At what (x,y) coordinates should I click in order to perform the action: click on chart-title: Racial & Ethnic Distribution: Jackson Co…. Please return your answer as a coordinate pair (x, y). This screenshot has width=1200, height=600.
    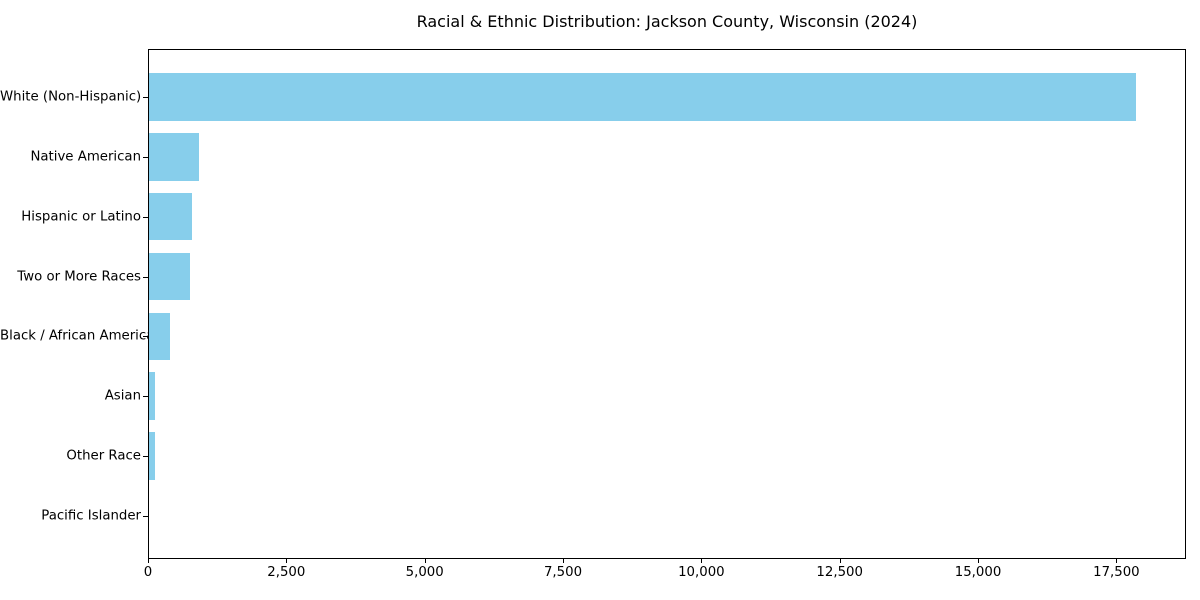
    Looking at the image, I should click on (667, 21).